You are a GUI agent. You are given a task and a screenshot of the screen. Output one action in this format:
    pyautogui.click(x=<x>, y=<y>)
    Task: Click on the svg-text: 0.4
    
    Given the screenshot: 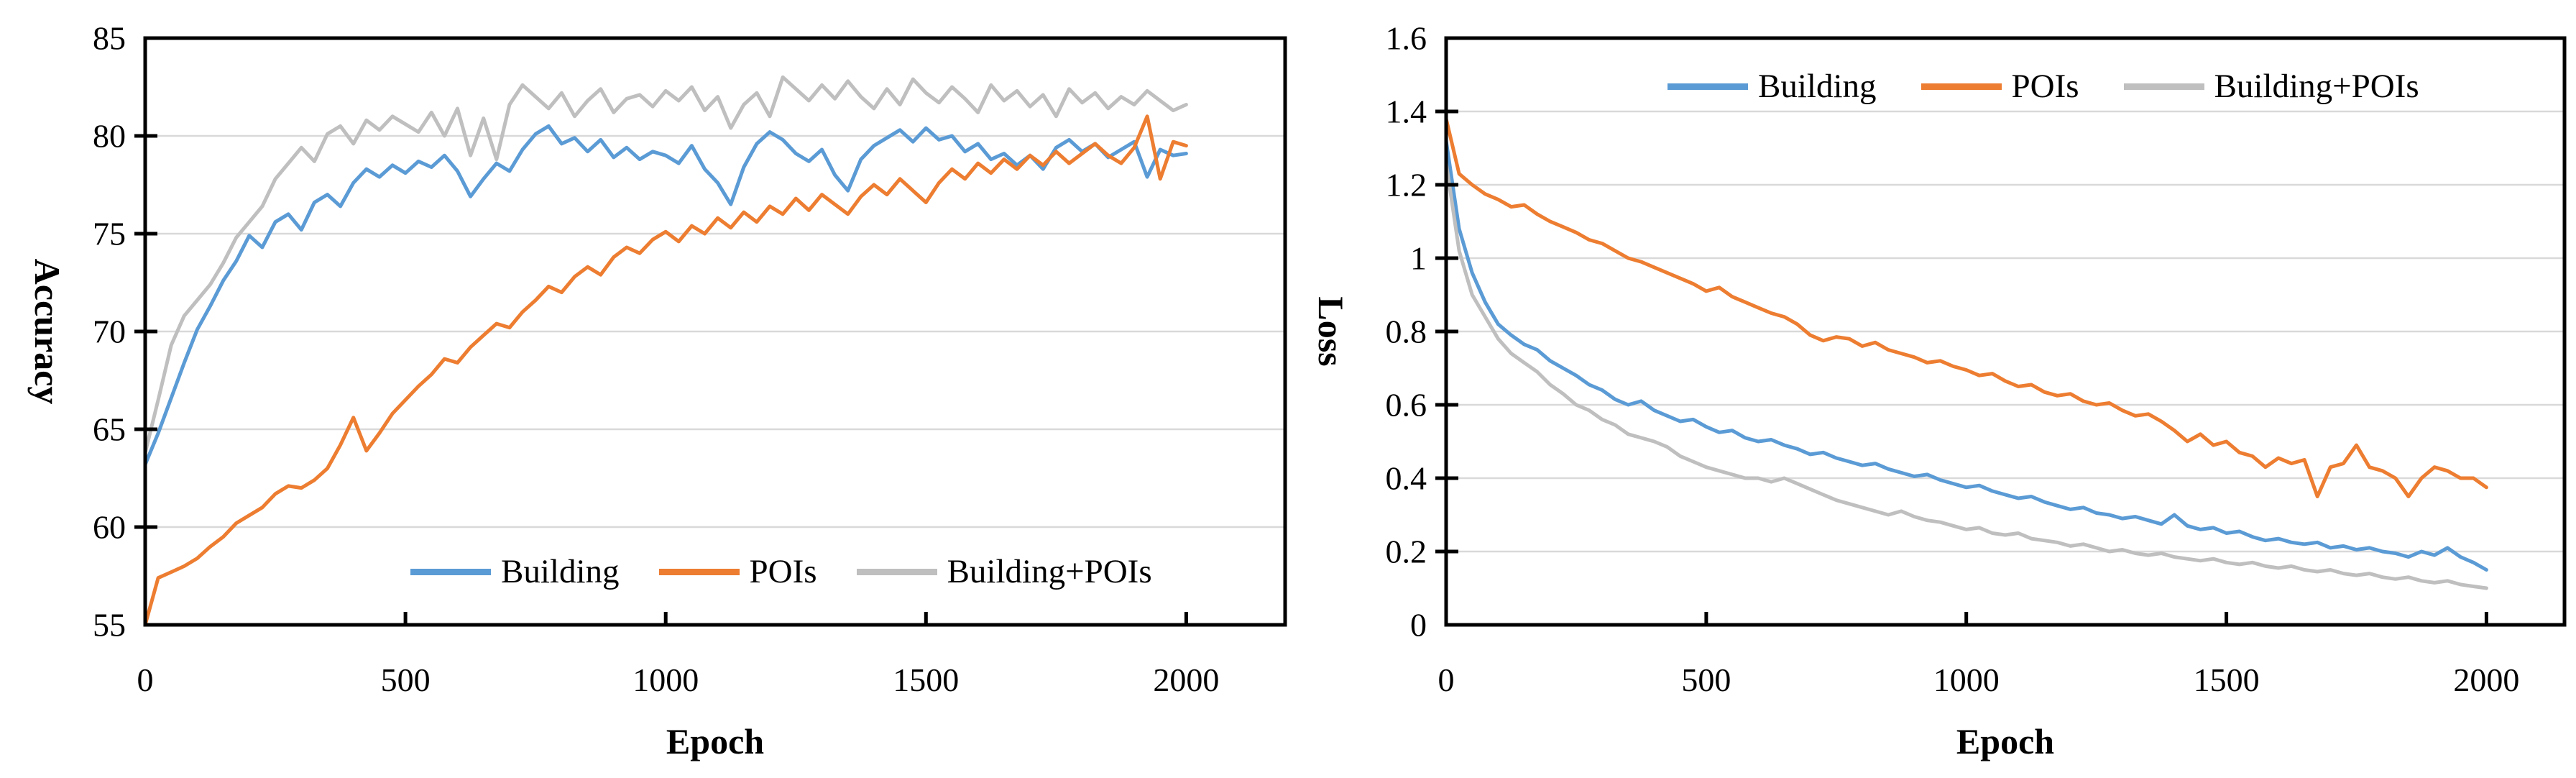 What is the action you would take?
    pyautogui.click(x=1406, y=478)
    